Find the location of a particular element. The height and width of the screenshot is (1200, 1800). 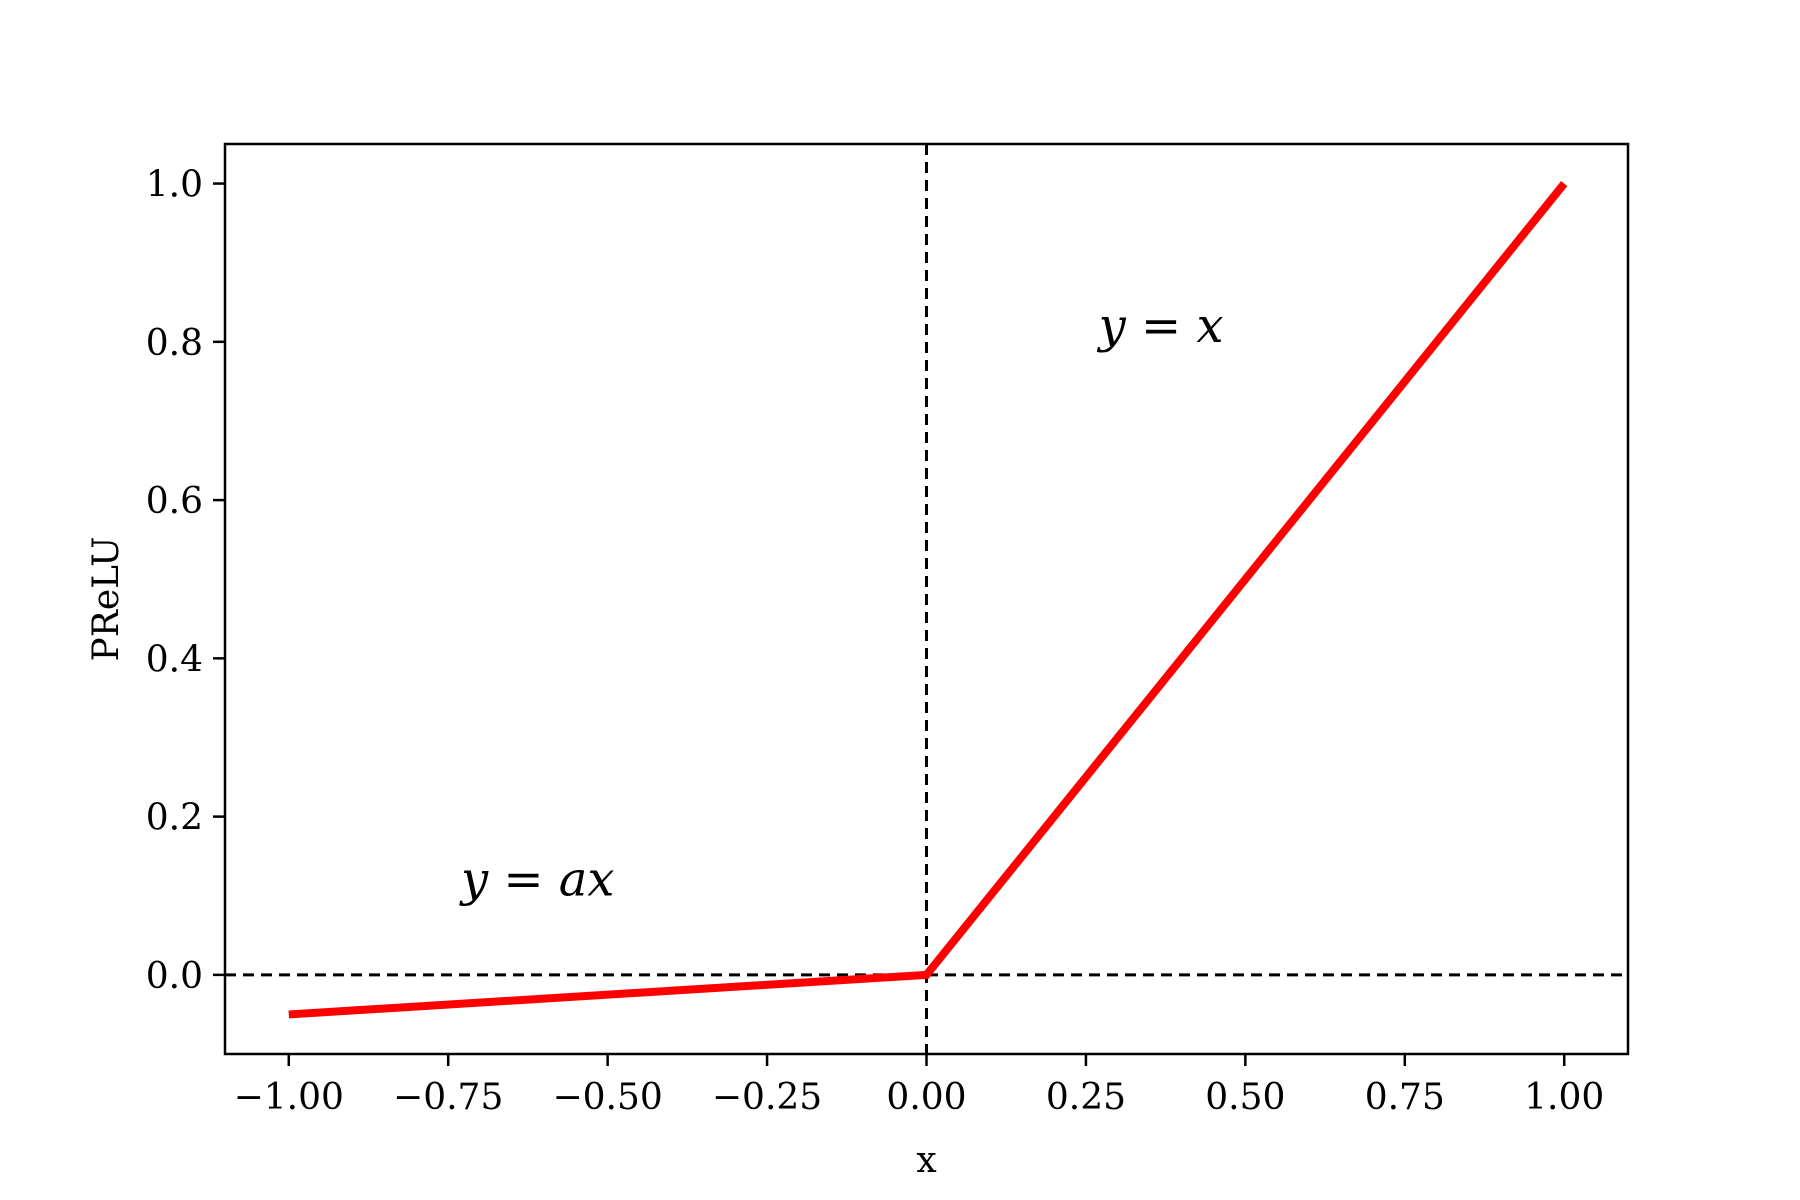

y-tick-label: 0.0 is located at coordinates (174, 976).